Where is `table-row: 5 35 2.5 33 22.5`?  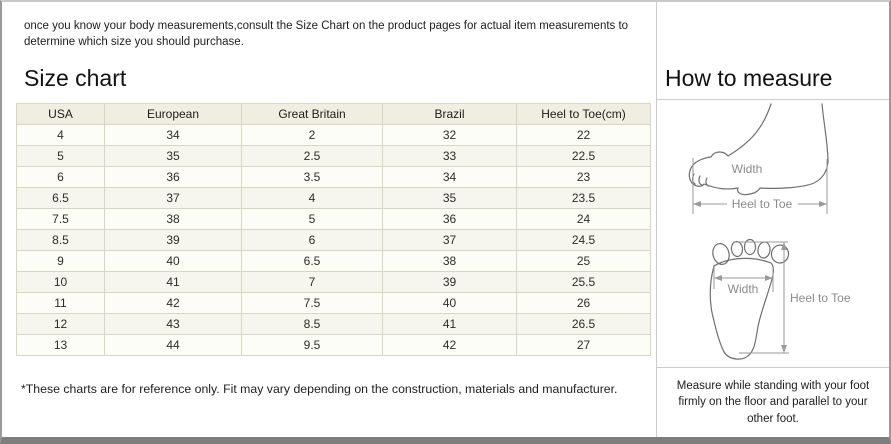
table-row: 5 35 2.5 33 22.5 is located at coordinates (333, 156).